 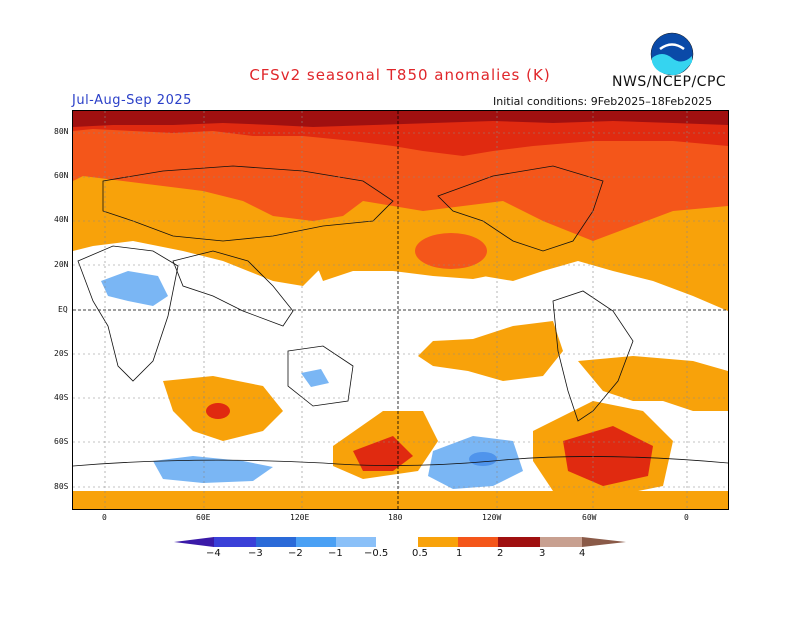 I want to click on lat-label-20n: 20N, so click(x=61, y=264).